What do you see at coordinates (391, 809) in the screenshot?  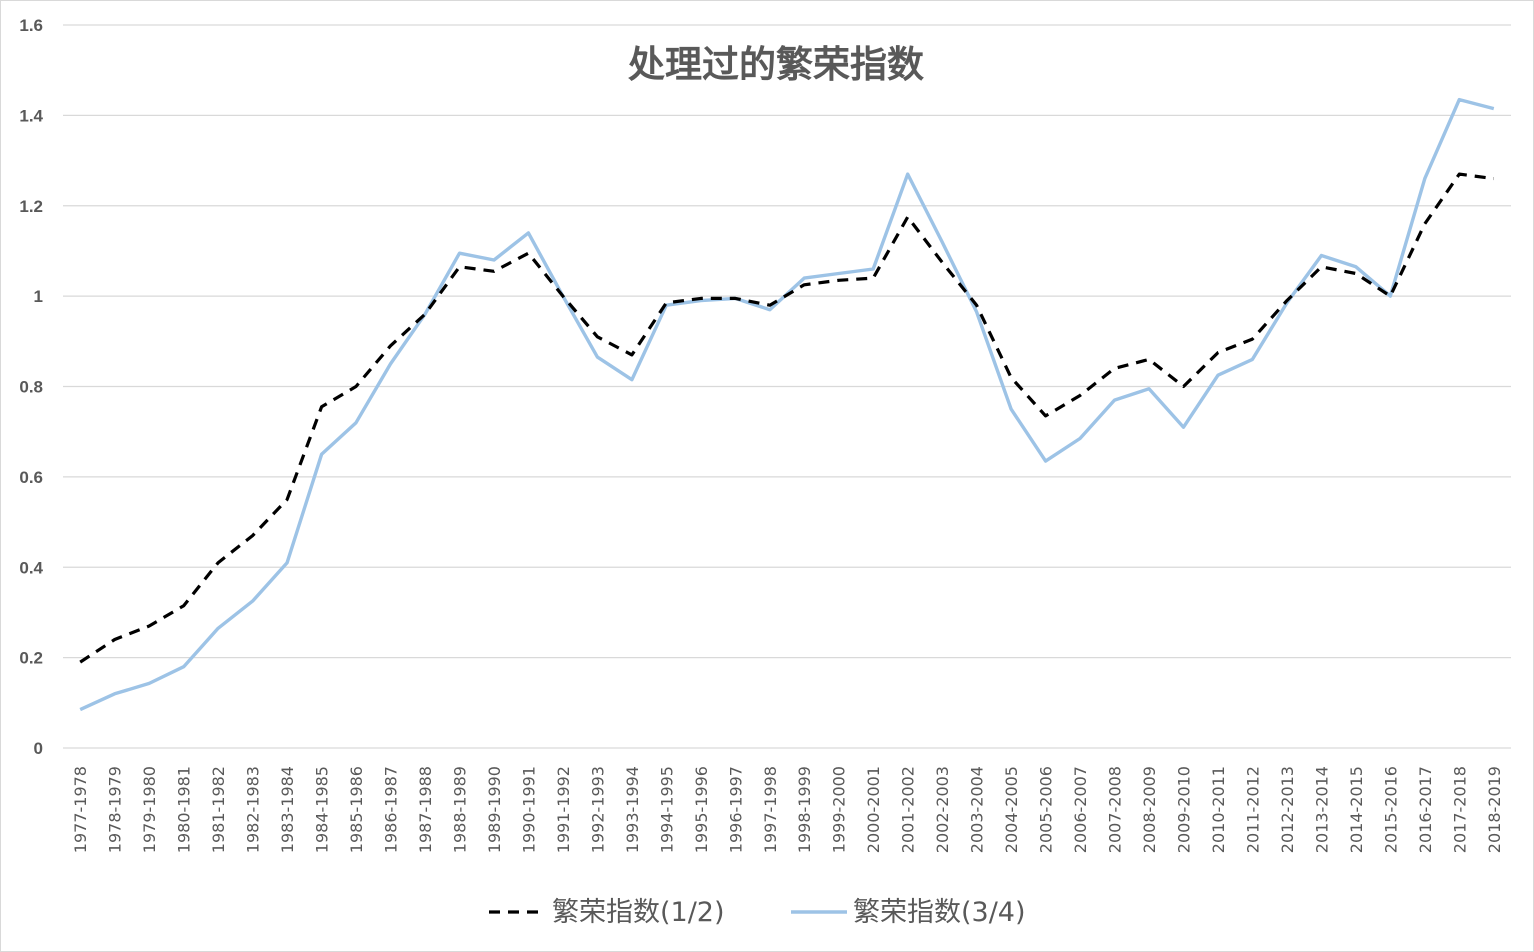 I see `x-tick-label: 1986-1987` at bounding box center [391, 809].